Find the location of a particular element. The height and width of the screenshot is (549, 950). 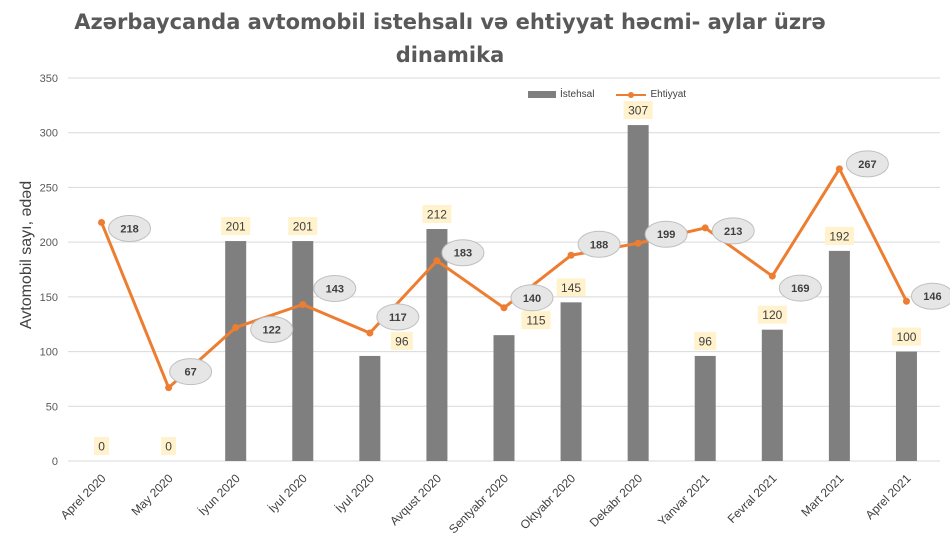

bar-data-label: 145 is located at coordinates (571, 287).